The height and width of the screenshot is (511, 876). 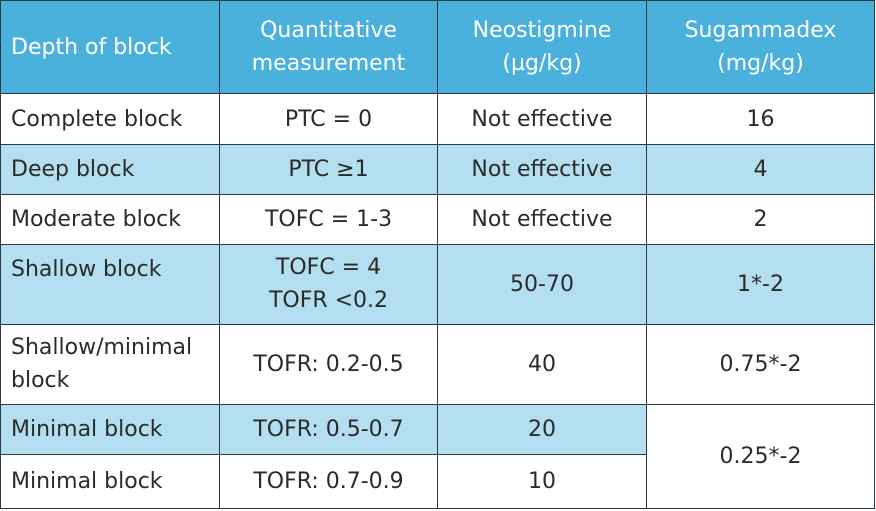 I want to click on sugammadex-cell: 0.25*-2, so click(x=760, y=456).